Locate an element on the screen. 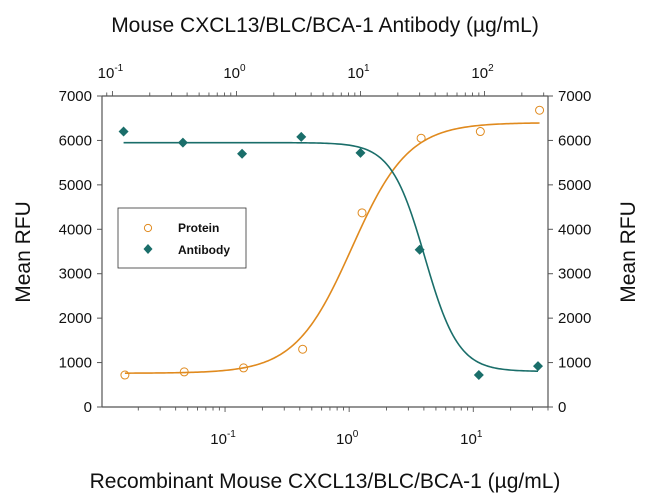 Image resolution: width=650 pixels, height=503 pixels. y-tick-label-right: 4000 is located at coordinates (574, 229).